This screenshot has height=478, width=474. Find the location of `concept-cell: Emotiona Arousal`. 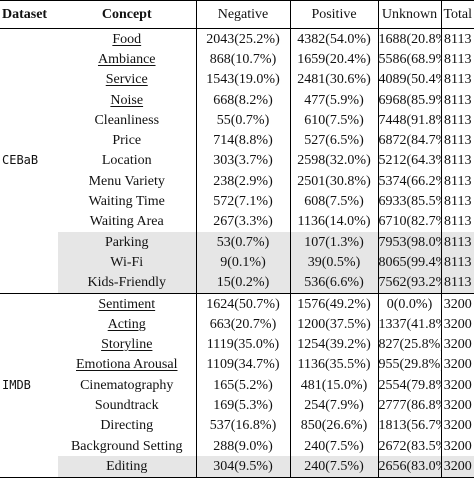

concept-cell: Emotiona Arousal is located at coordinates (127, 365).